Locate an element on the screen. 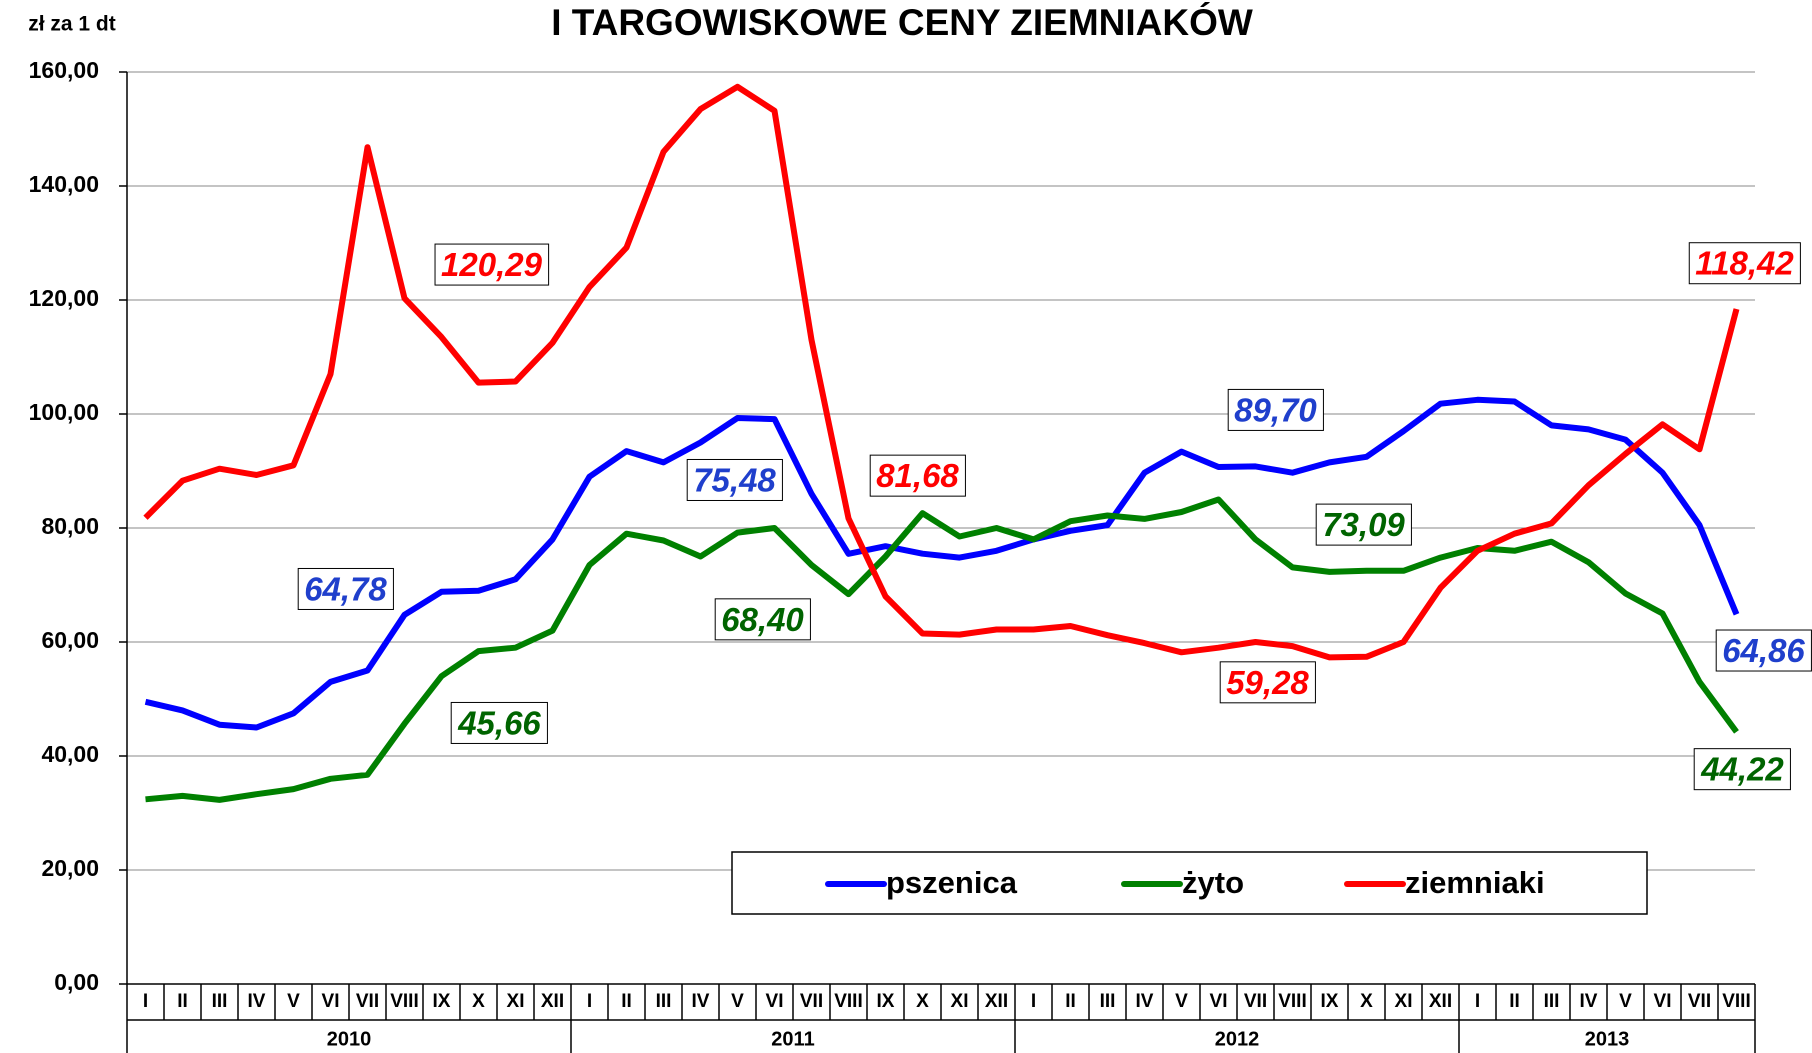 The height and width of the screenshot is (1053, 1812). legend-label: żyto is located at coordinates (1213, 882).